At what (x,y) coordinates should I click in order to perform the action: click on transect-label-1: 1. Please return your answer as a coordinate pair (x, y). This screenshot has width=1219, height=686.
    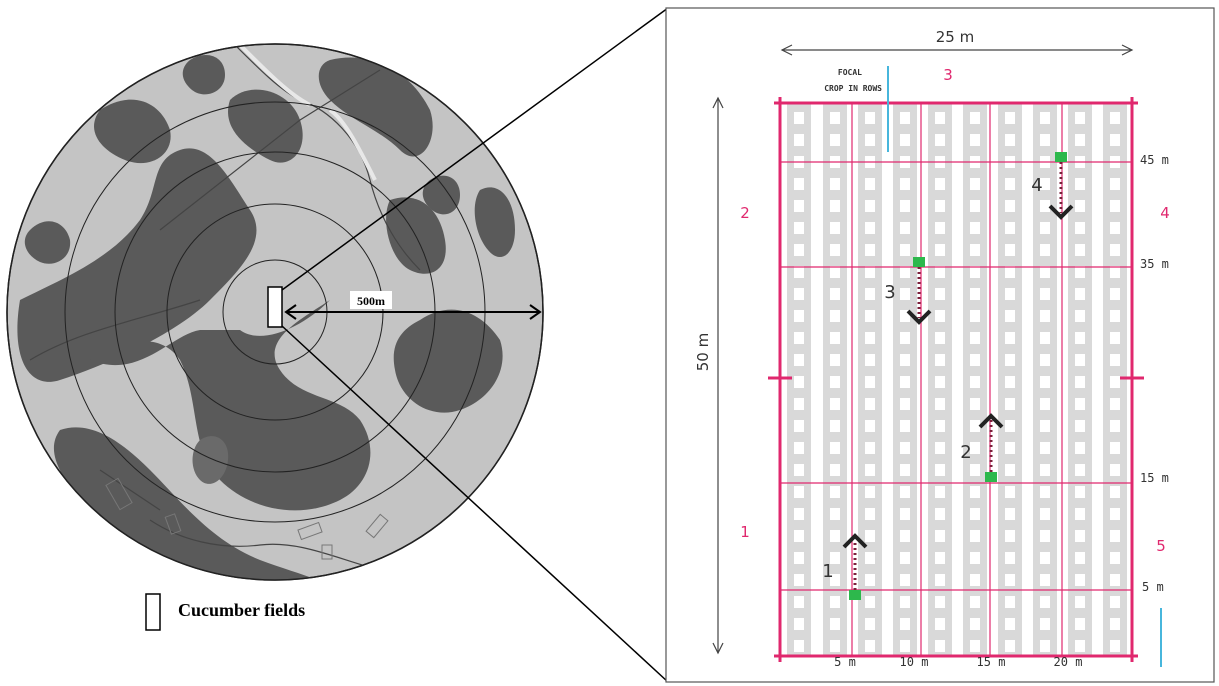
    Looking at the image, I should click on (827, 571).